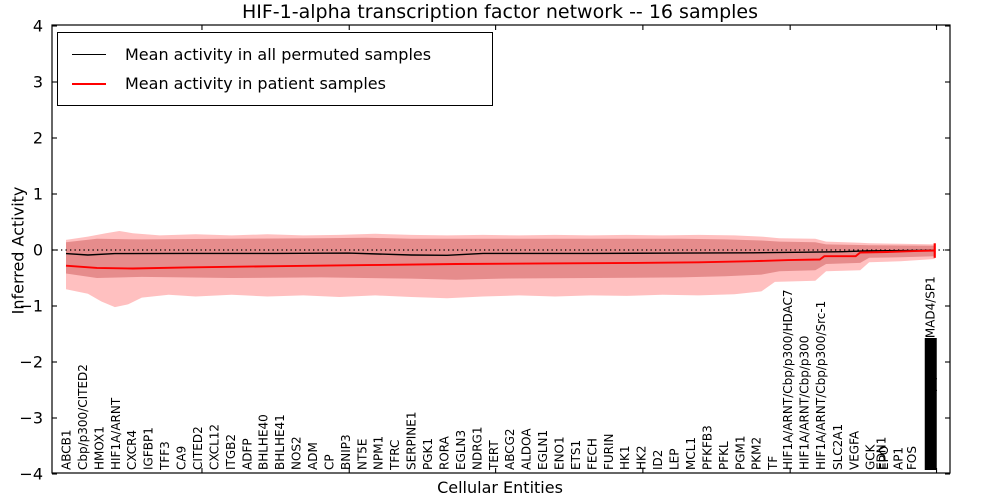 Image resolution: width=1000 pixels, height=500 pixels. I want to click on band-permuted-samples-band, so click(500, 258).